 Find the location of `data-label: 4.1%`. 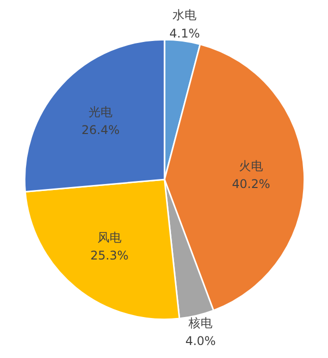

data-label: 4.1% is located at coordinates (184, 33).